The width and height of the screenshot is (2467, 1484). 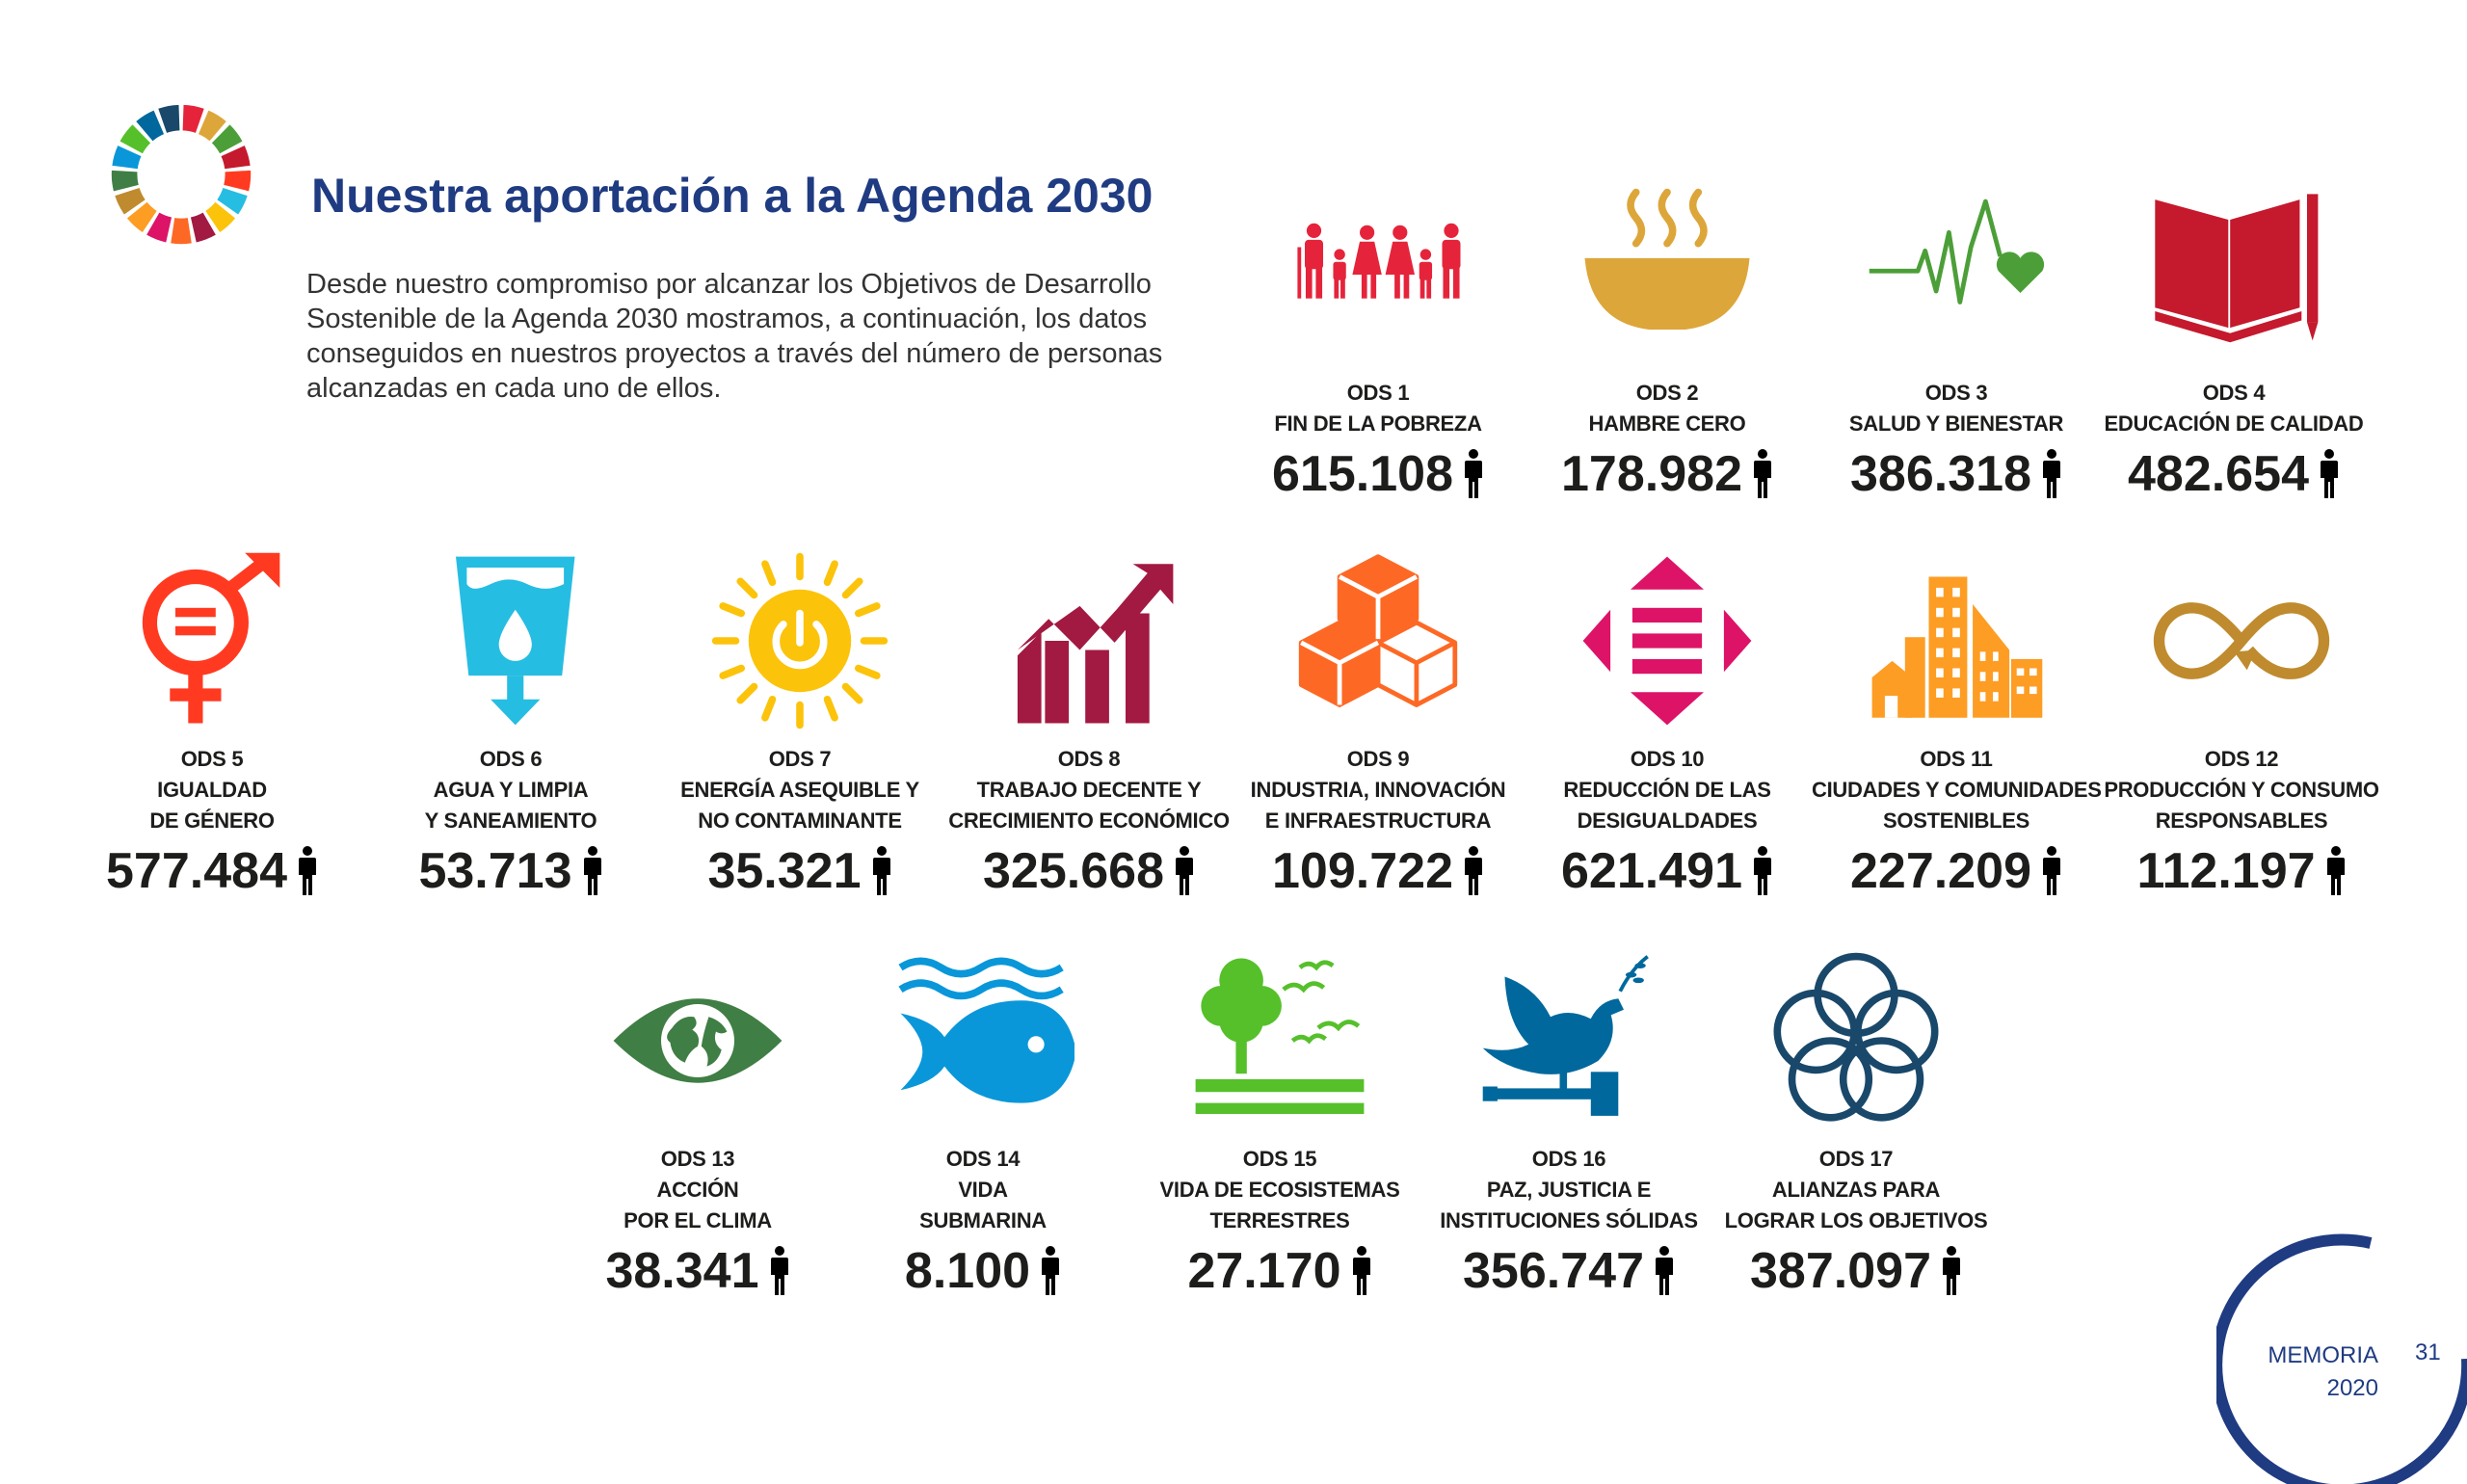 What do you see at coordinates (510, 820) in the screenshot?
I see `sdg-name: Y SANEAMIENTO` at bounding box center [510, 820].